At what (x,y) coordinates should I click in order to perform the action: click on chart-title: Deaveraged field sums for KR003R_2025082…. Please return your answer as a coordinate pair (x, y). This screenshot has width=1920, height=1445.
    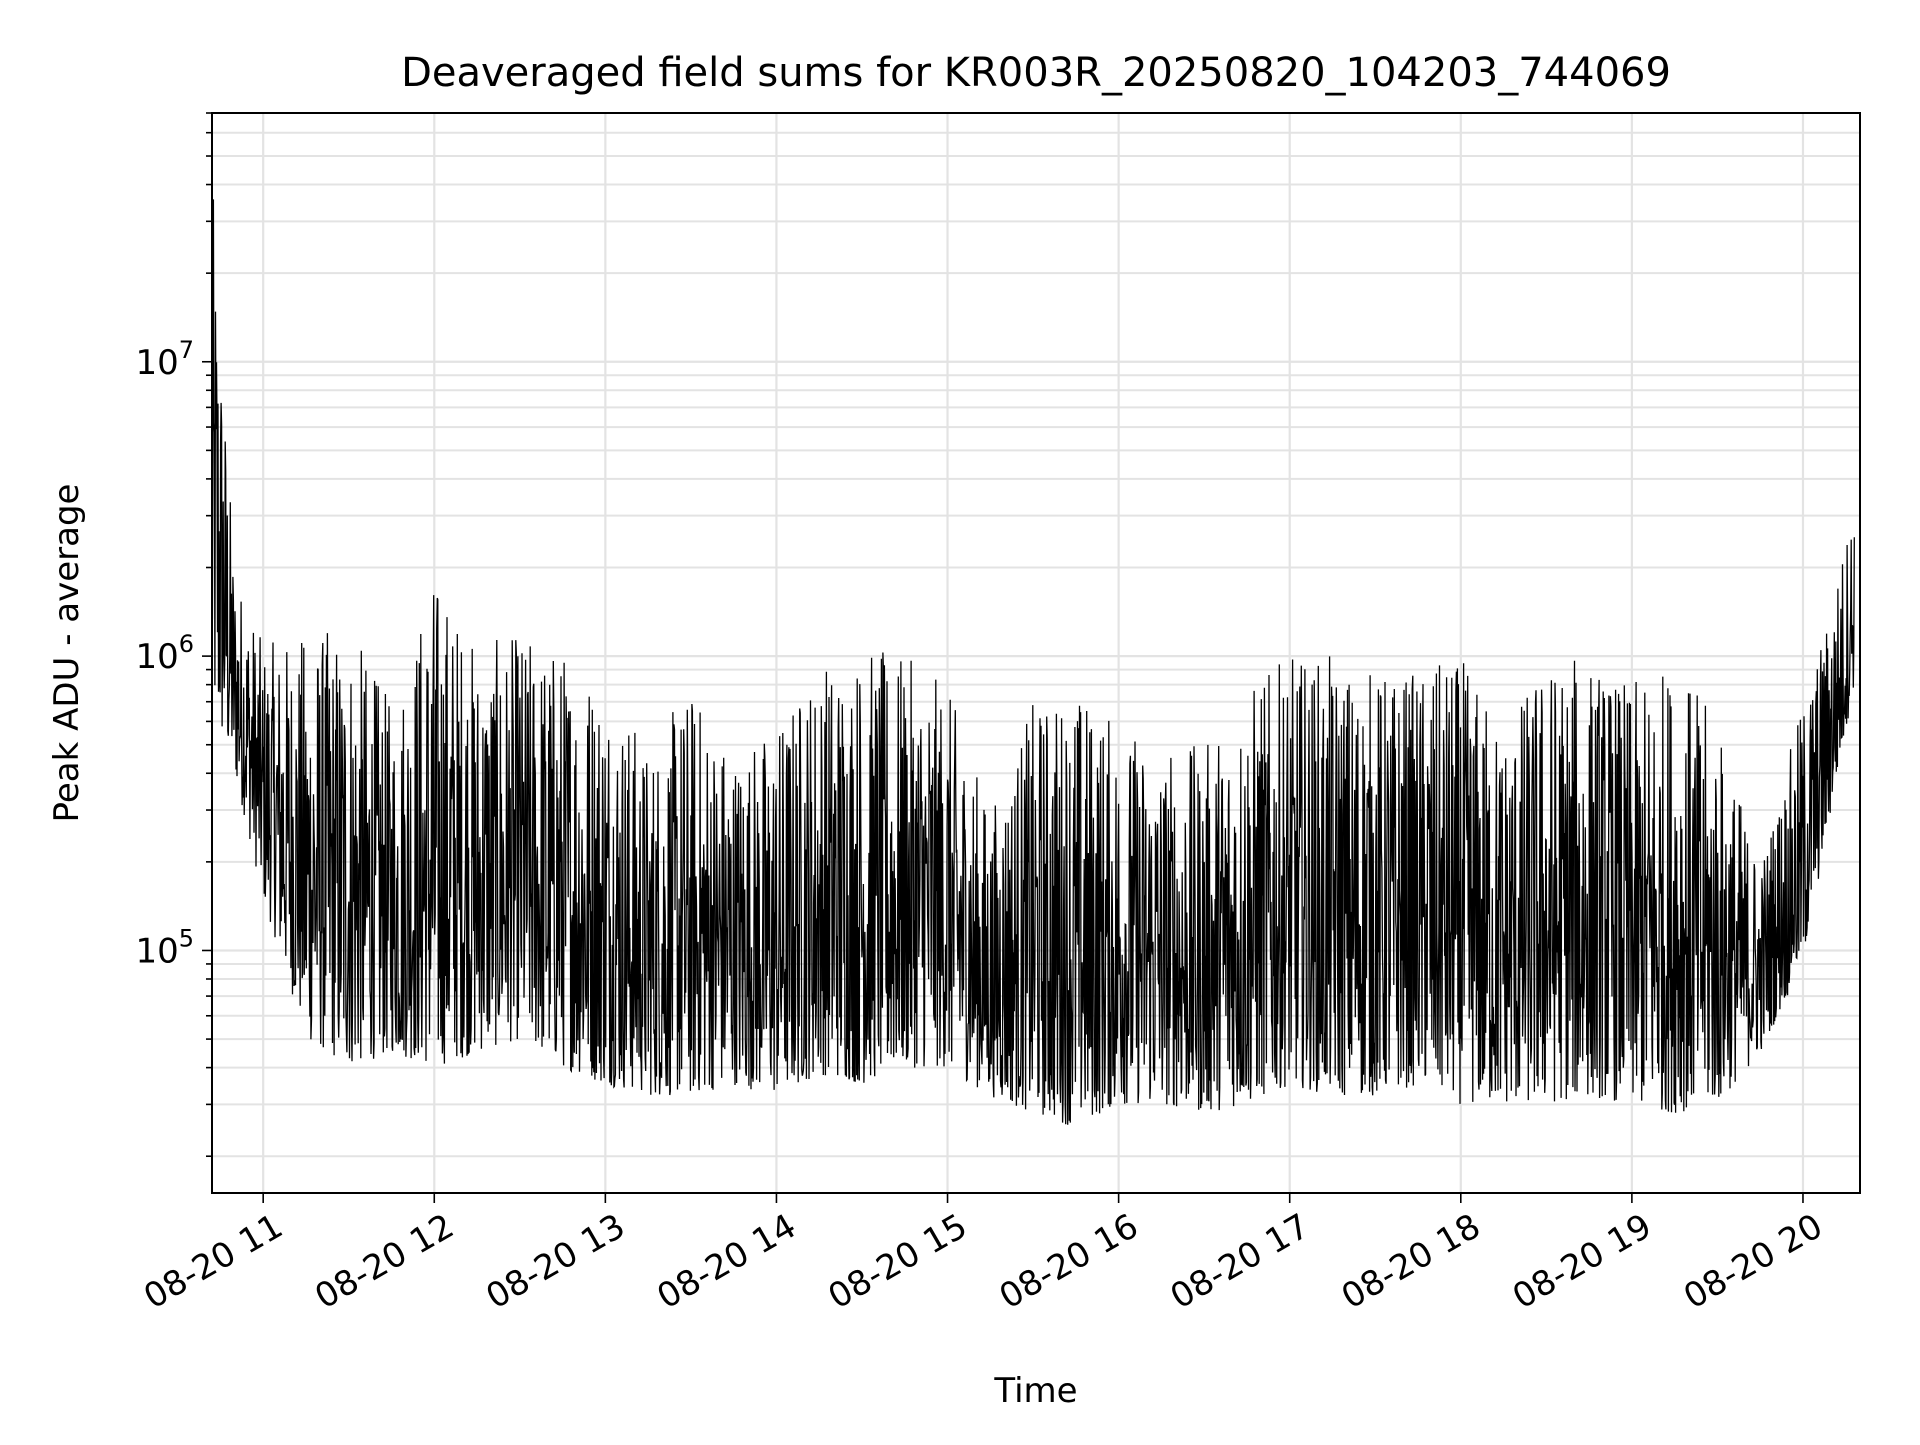
    Looking at the image, I should click on (1036, 73).